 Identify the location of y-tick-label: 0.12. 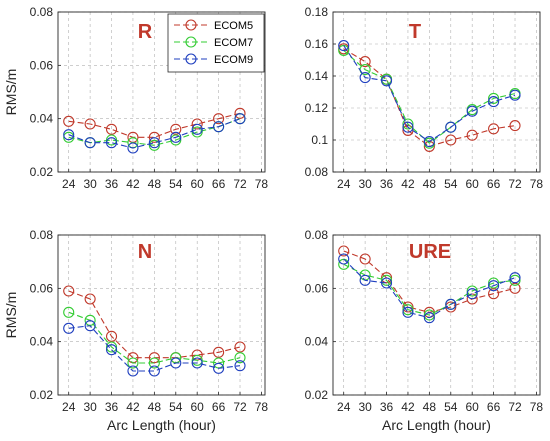
(317, 108).